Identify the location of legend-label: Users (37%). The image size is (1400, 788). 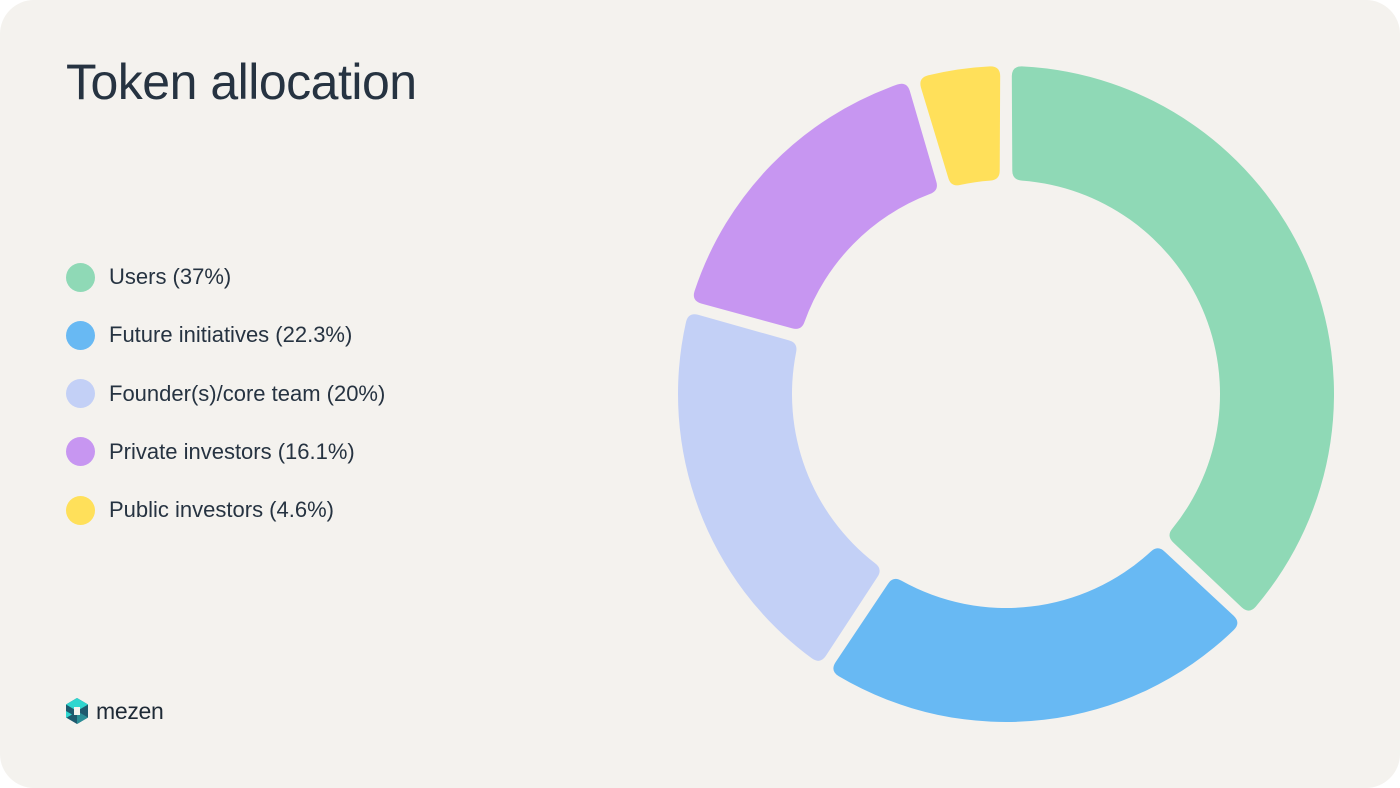
(170, 276).